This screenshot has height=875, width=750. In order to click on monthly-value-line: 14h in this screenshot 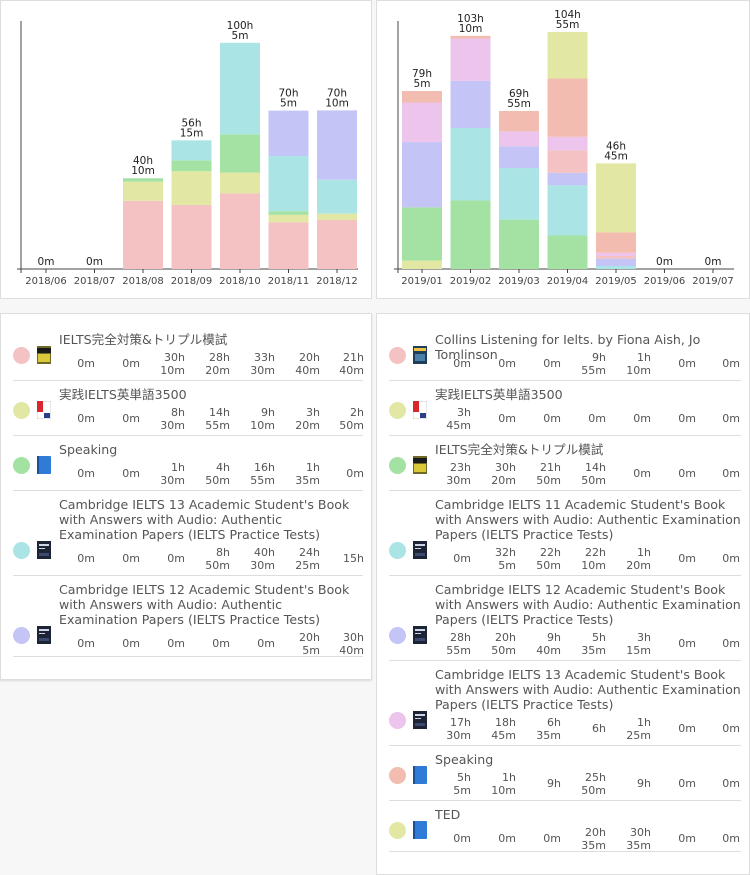, I will do `click(595, 467)`.